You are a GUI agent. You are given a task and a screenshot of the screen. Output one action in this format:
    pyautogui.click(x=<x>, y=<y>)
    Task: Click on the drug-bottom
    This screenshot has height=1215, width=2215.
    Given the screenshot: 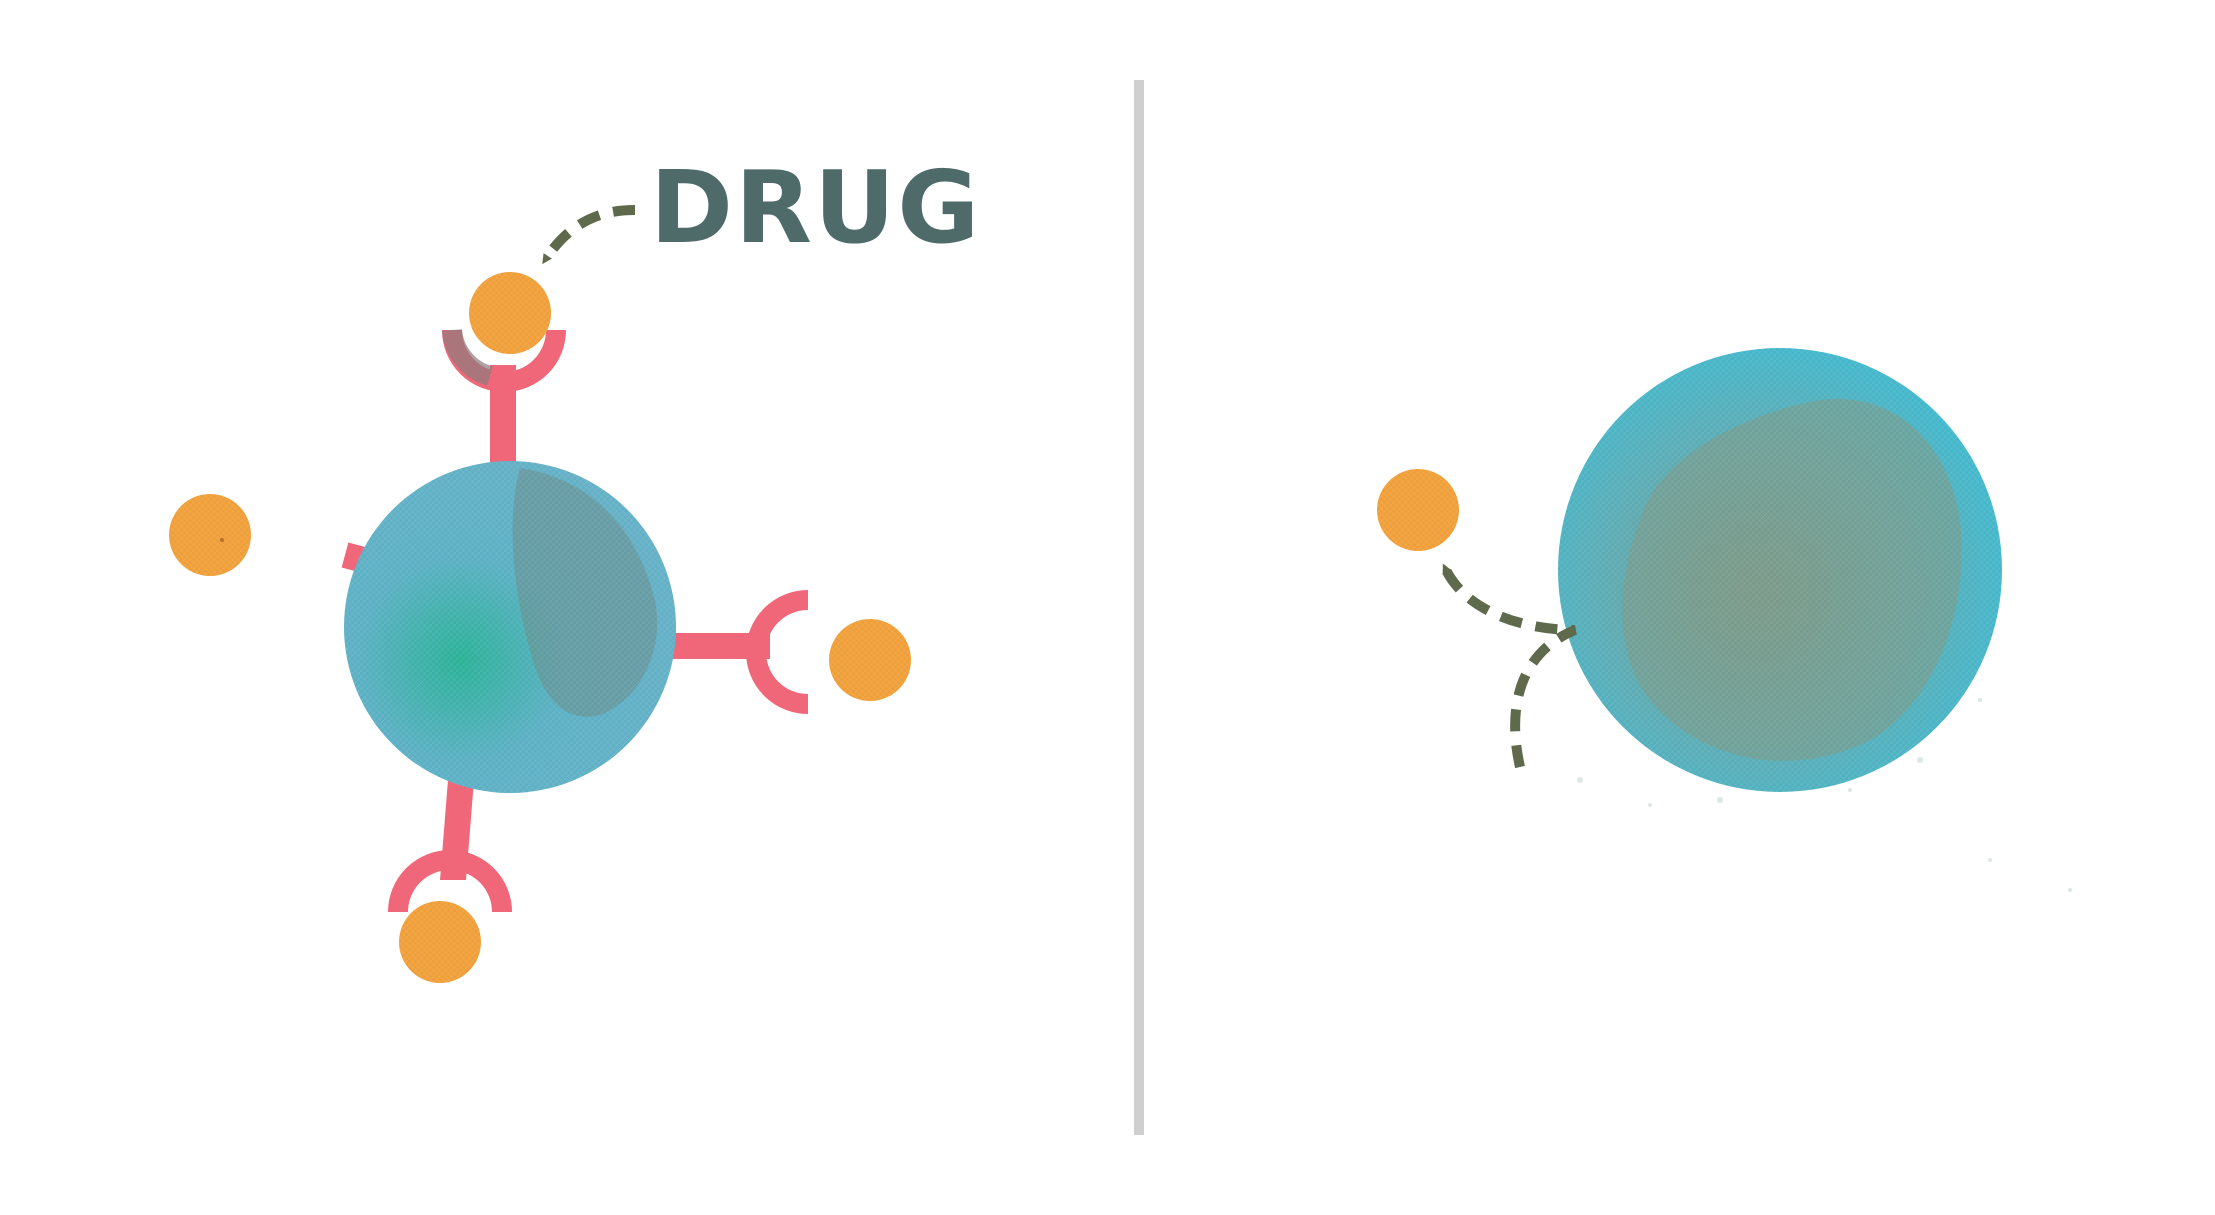 What is the action you would take?
    pyautogui.click(x=440, y=942)
    